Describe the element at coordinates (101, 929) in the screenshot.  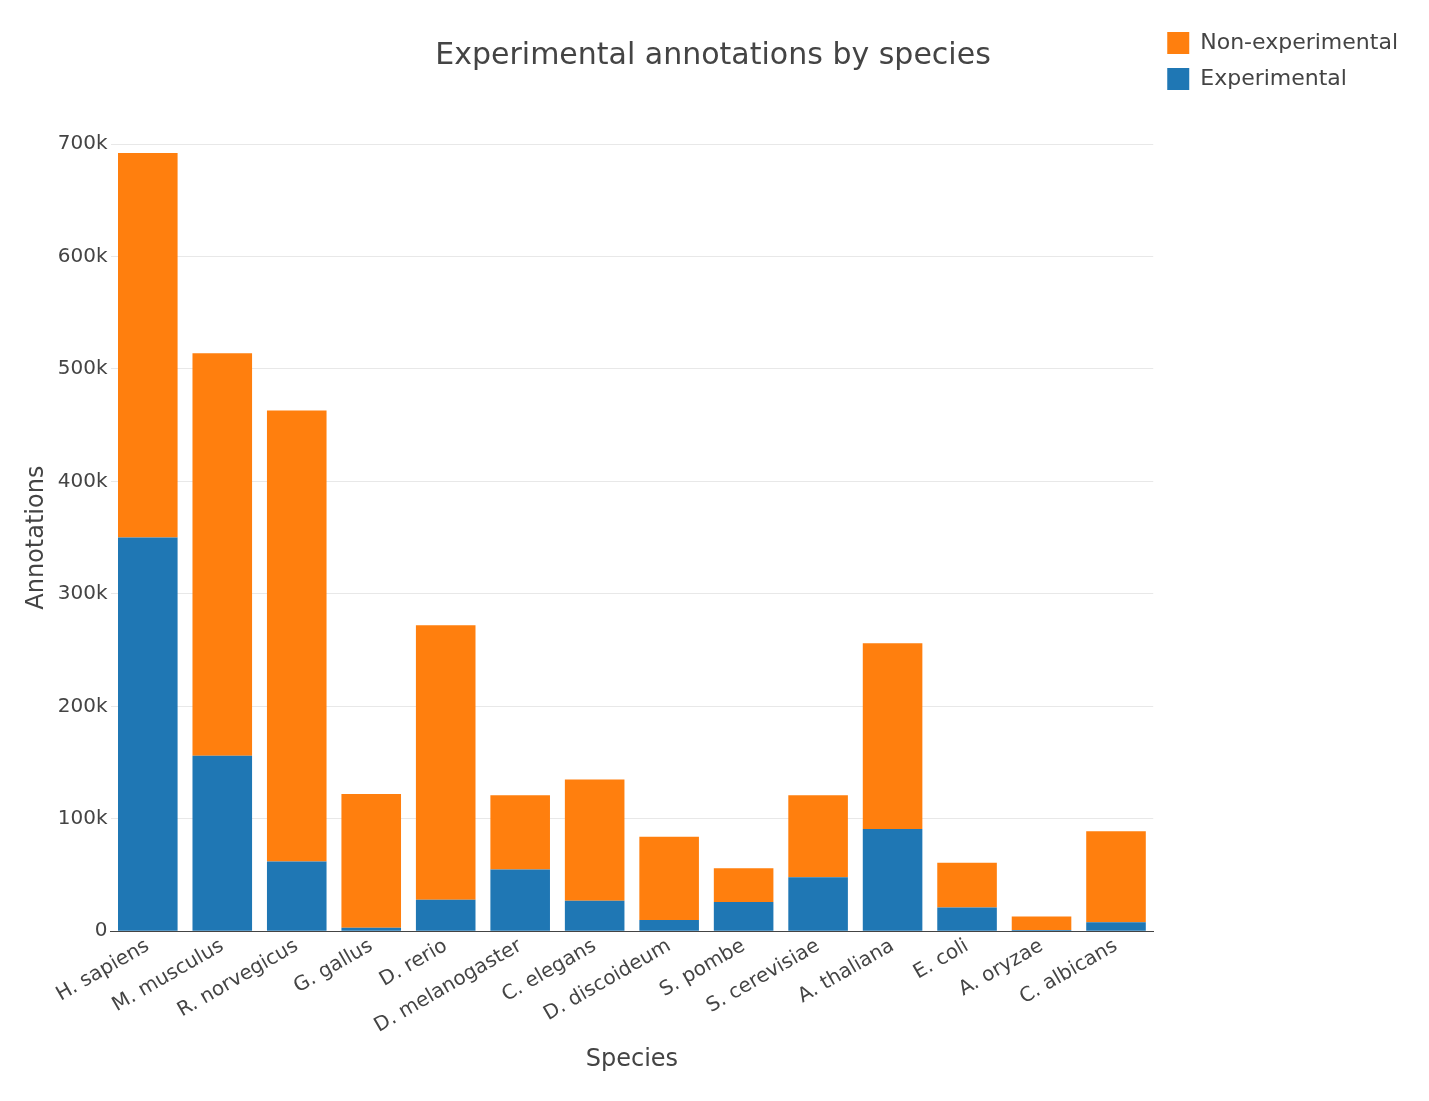
I see `y-tick-label: 0` at that location.